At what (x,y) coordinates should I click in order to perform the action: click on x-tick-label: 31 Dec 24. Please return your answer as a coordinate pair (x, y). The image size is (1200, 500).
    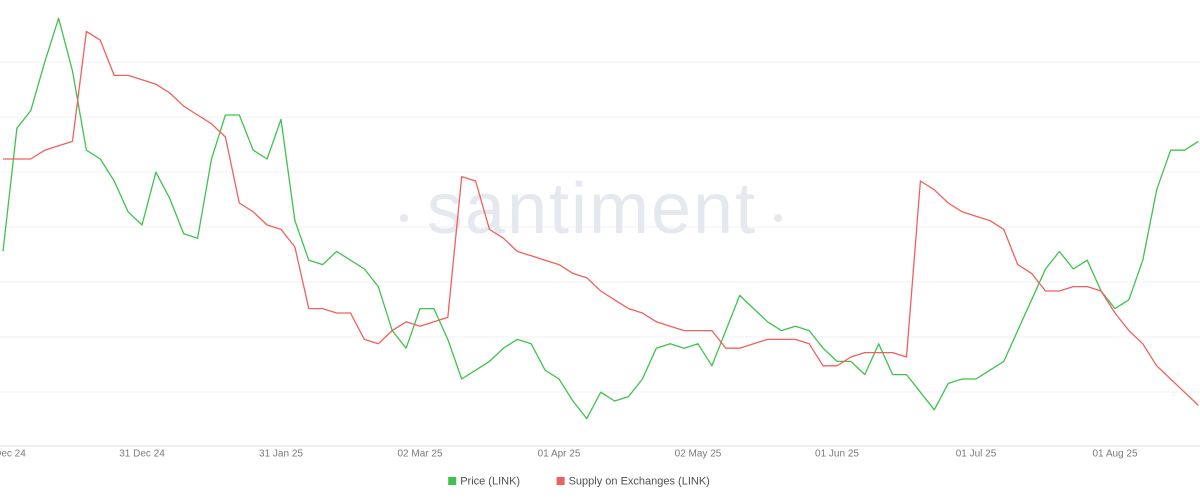
    Looking at the image, I should click on (142, 454).